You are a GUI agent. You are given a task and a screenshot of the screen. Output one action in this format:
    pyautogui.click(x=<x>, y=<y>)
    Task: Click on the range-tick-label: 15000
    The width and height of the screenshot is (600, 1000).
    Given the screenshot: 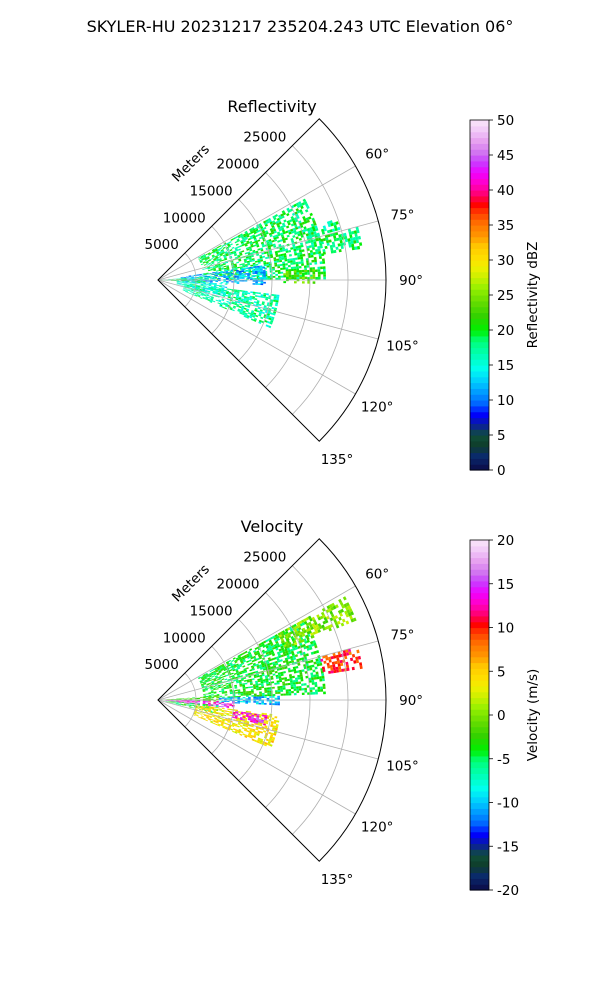 What is the action you would take?
    pyautogui.click(x=211, y=611)
    